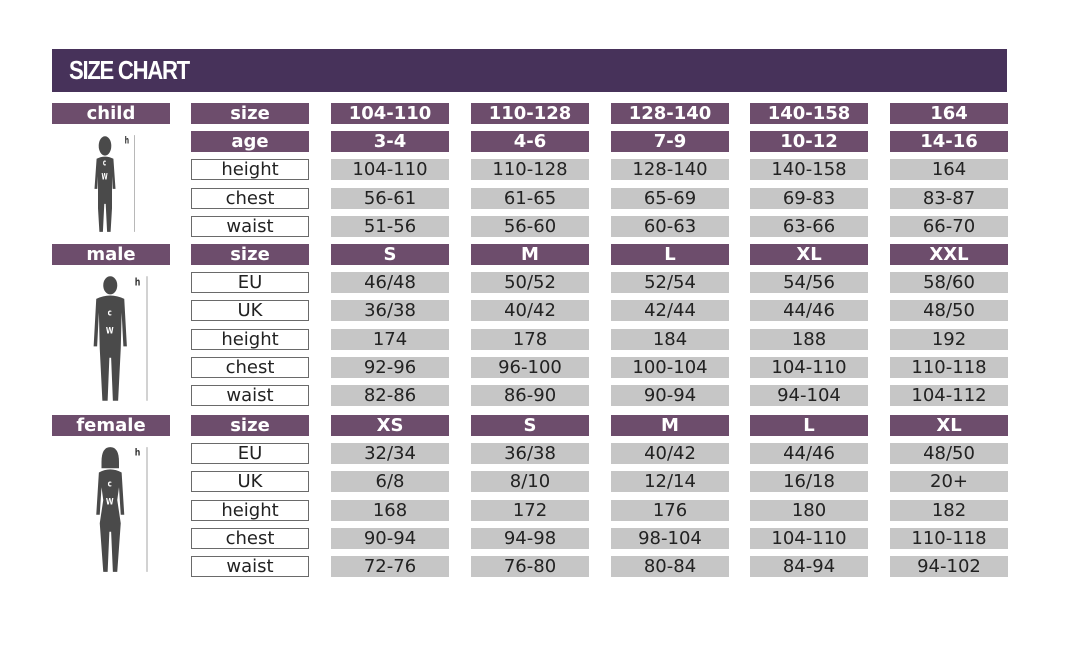 Image resolution: width=1065 pixels, height=645 pixels. Describe the element at coordinates (949, 254) in the screenshot. I see `column-header: XXL` at that location.